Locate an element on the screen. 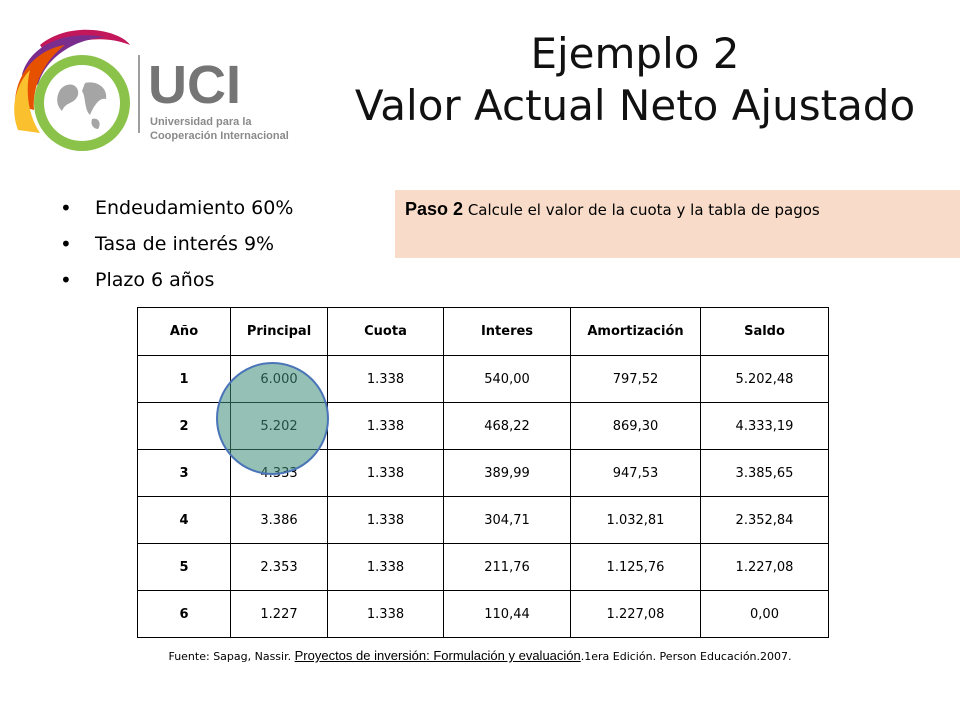  cell-principal: 1.227 is located at coordinates (279, 614).